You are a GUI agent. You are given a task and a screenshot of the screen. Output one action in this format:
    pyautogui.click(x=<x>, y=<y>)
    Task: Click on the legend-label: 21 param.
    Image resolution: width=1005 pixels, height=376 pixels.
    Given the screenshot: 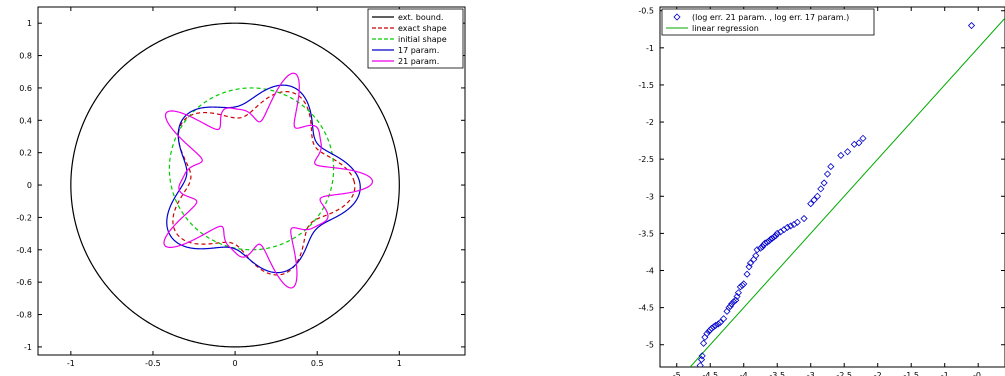 What is the action you would take?
    pyautogui.click(x=418, y=61)
    